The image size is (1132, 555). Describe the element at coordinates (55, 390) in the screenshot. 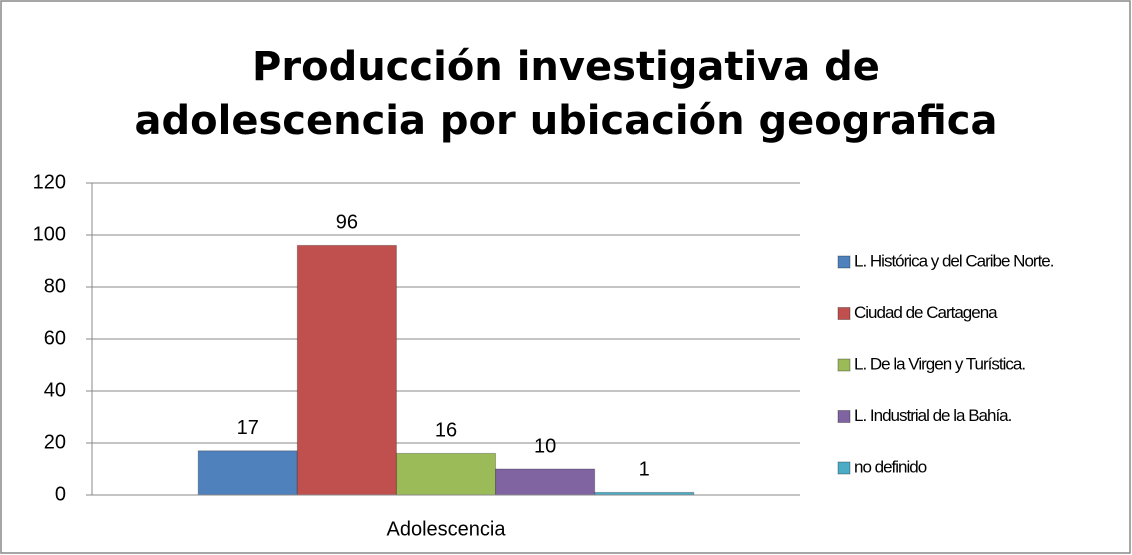

I see `y-tick-label: 40` at that location.